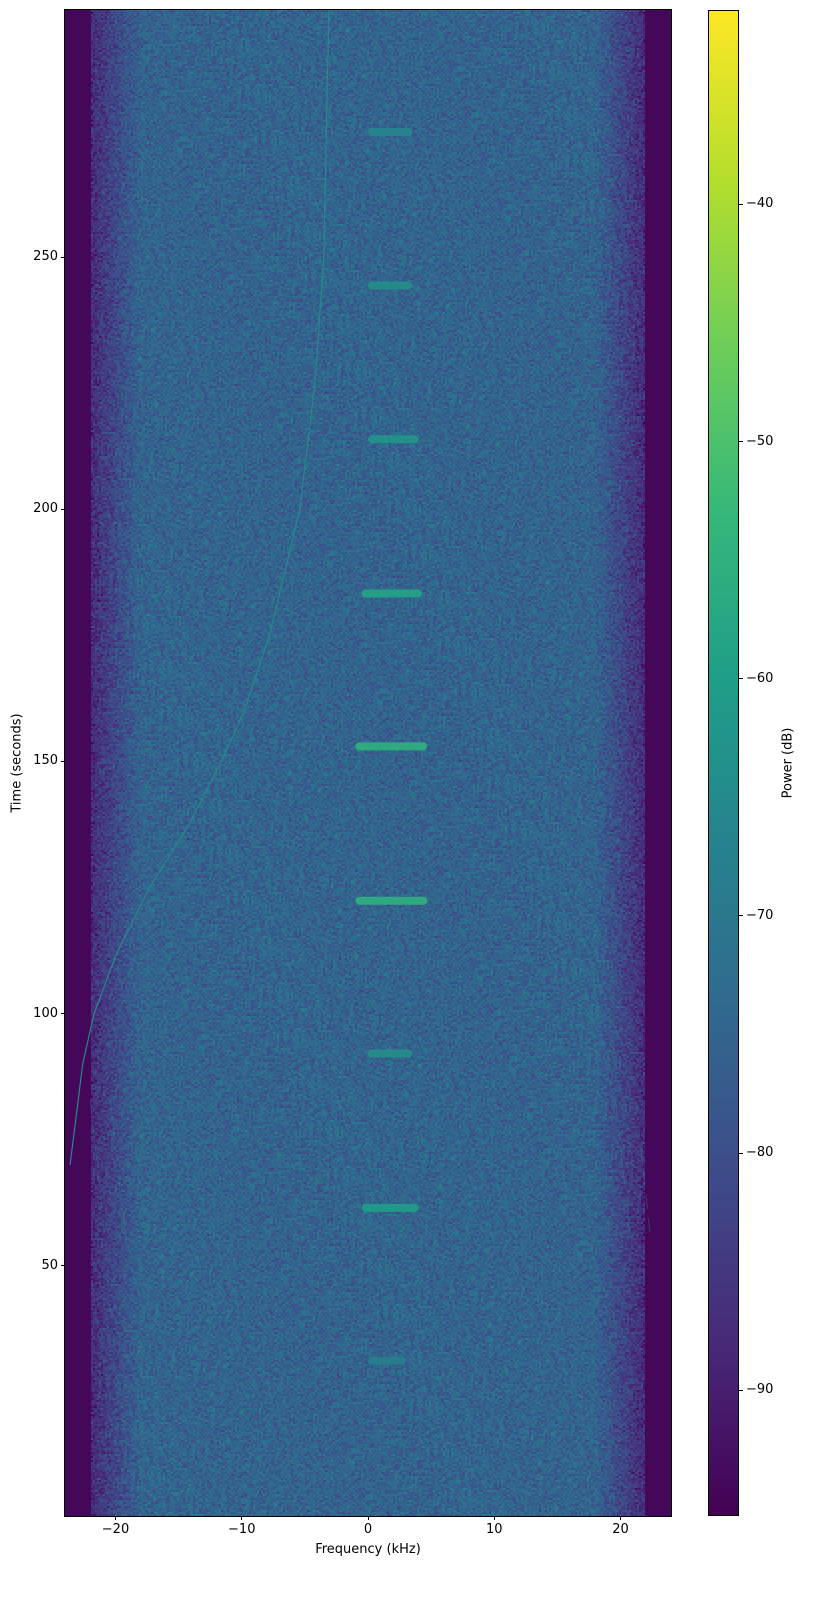  Describe the element at coordinates (45, 509) in the screenshot. I see `y-tick-label: 200` at that location.